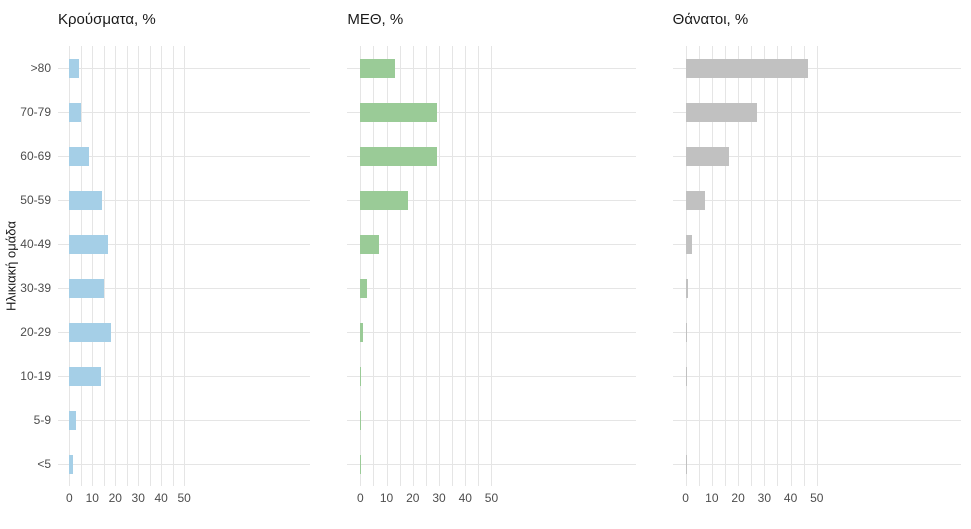 The width and height of the screenshot is (971, 529). I want to click on x-tick-labels-cases: 0 10 20 30 40 50, so click(184, 499).